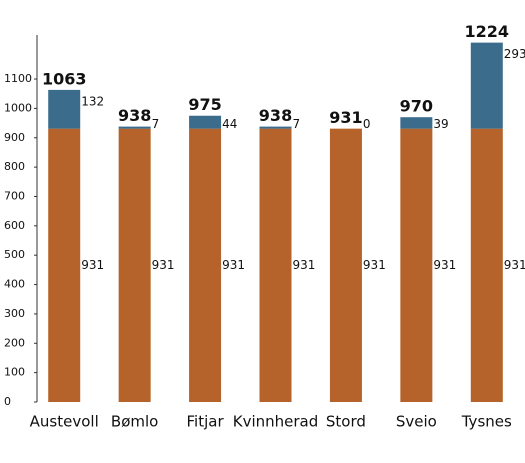 The width and height of the screenshot is (525, 463). I want to click on x-tick-label: Kvinnherad, so click(276, 422).